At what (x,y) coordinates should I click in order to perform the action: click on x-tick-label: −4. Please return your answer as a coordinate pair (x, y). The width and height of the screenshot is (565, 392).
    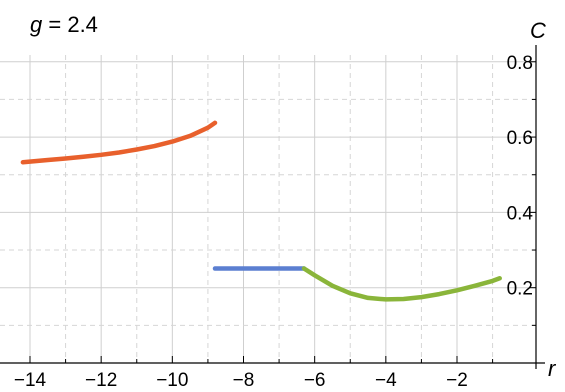
    Looking at the image, I should click on (386, 380).